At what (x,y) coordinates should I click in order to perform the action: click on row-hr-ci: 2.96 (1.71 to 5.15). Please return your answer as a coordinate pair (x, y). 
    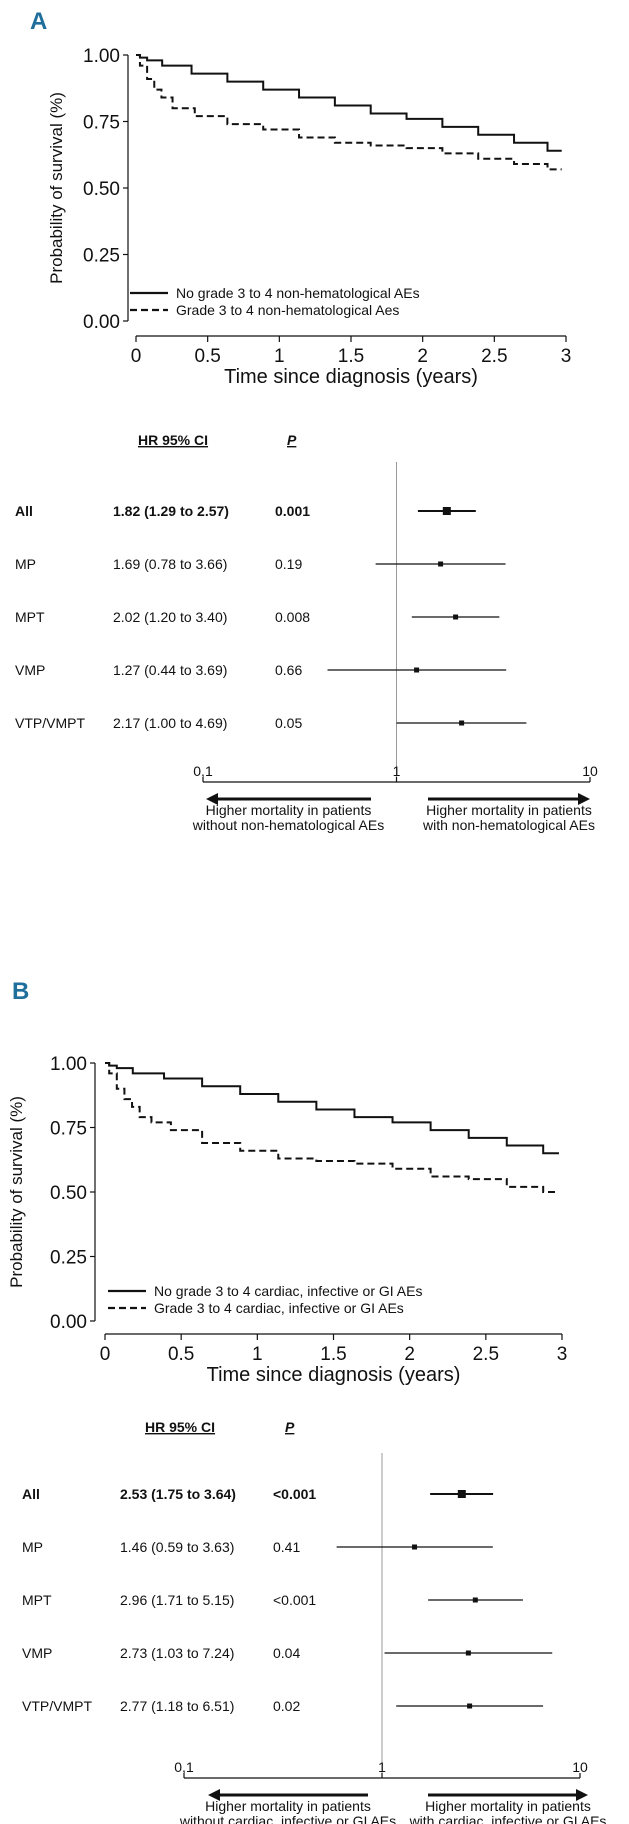
    Looking at the image, I should click on (177, 1600).